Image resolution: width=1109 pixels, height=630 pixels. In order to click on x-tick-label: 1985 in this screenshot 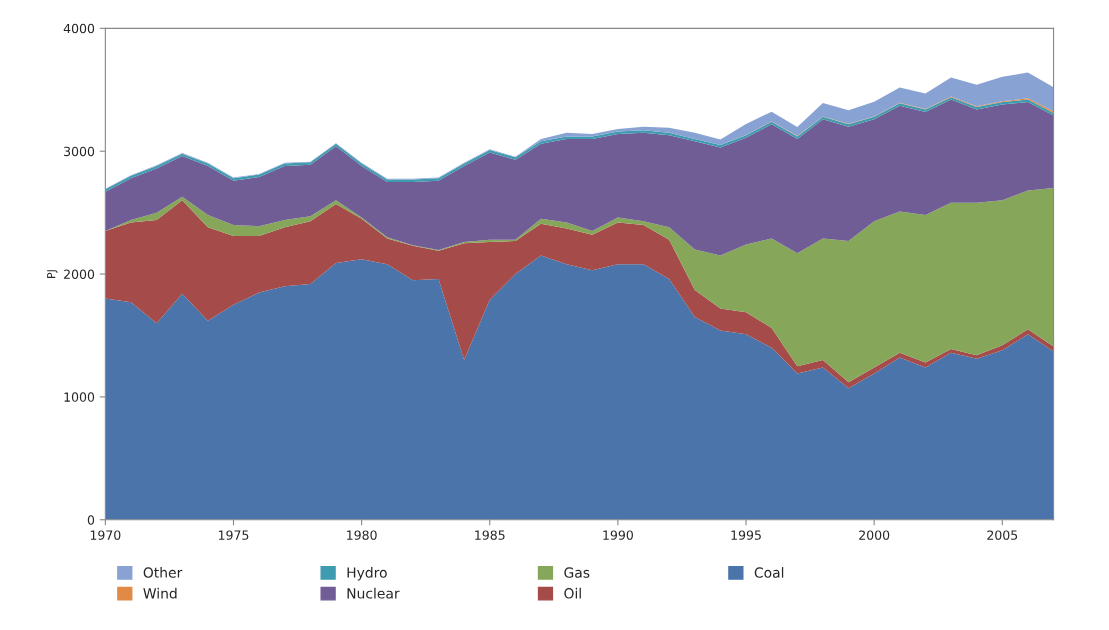, I will do `click(490, 535)`.